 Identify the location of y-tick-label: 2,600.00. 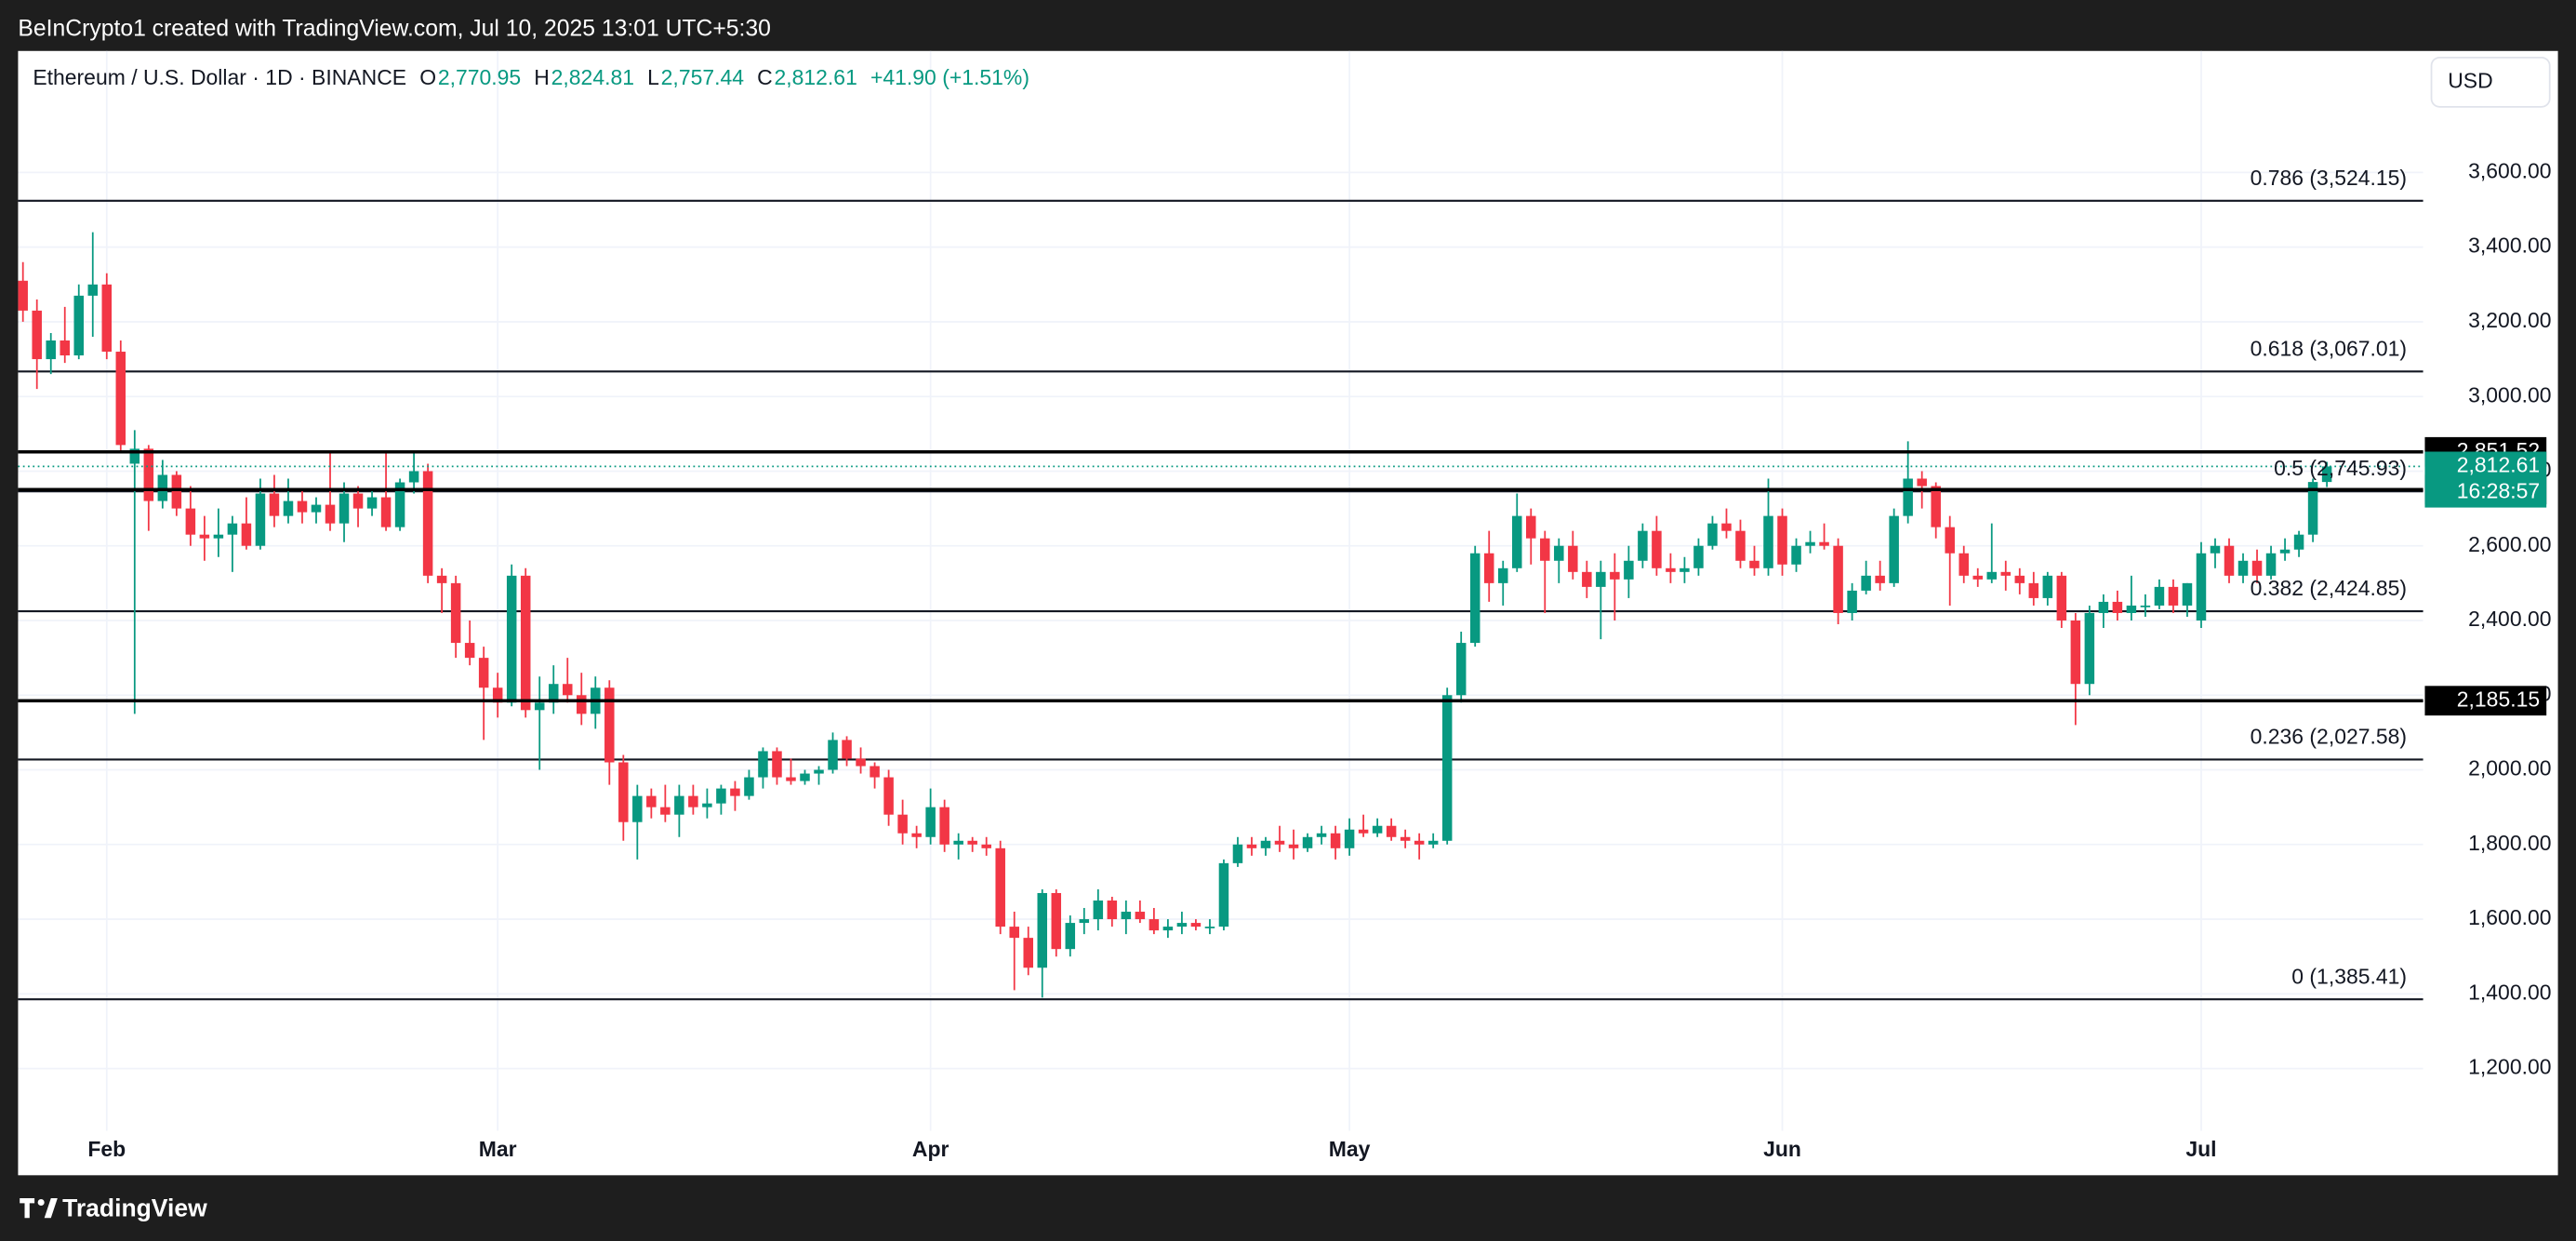
(2509, 544).